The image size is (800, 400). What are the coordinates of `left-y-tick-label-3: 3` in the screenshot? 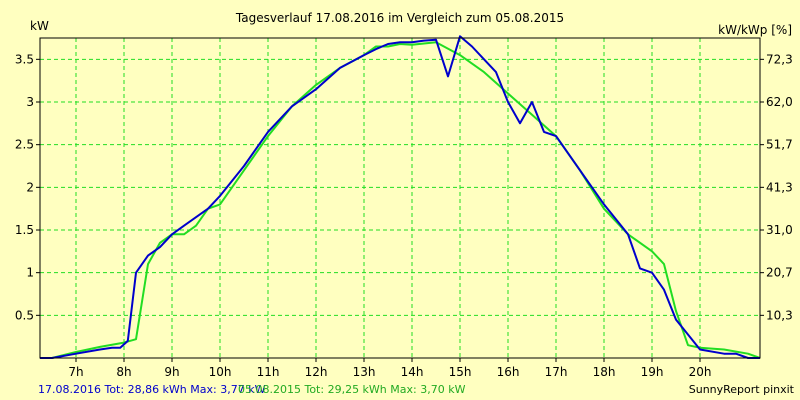 It's located at (30, 102).